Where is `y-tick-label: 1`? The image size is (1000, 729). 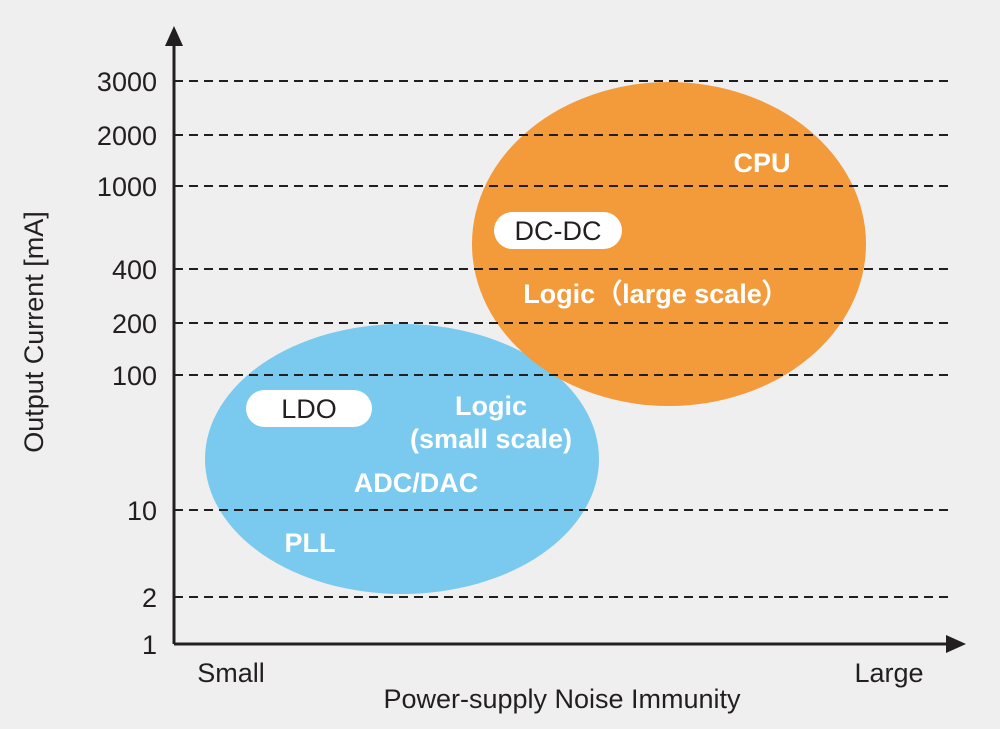
y-tick-label: 1 is located at coordinates (149, 645).